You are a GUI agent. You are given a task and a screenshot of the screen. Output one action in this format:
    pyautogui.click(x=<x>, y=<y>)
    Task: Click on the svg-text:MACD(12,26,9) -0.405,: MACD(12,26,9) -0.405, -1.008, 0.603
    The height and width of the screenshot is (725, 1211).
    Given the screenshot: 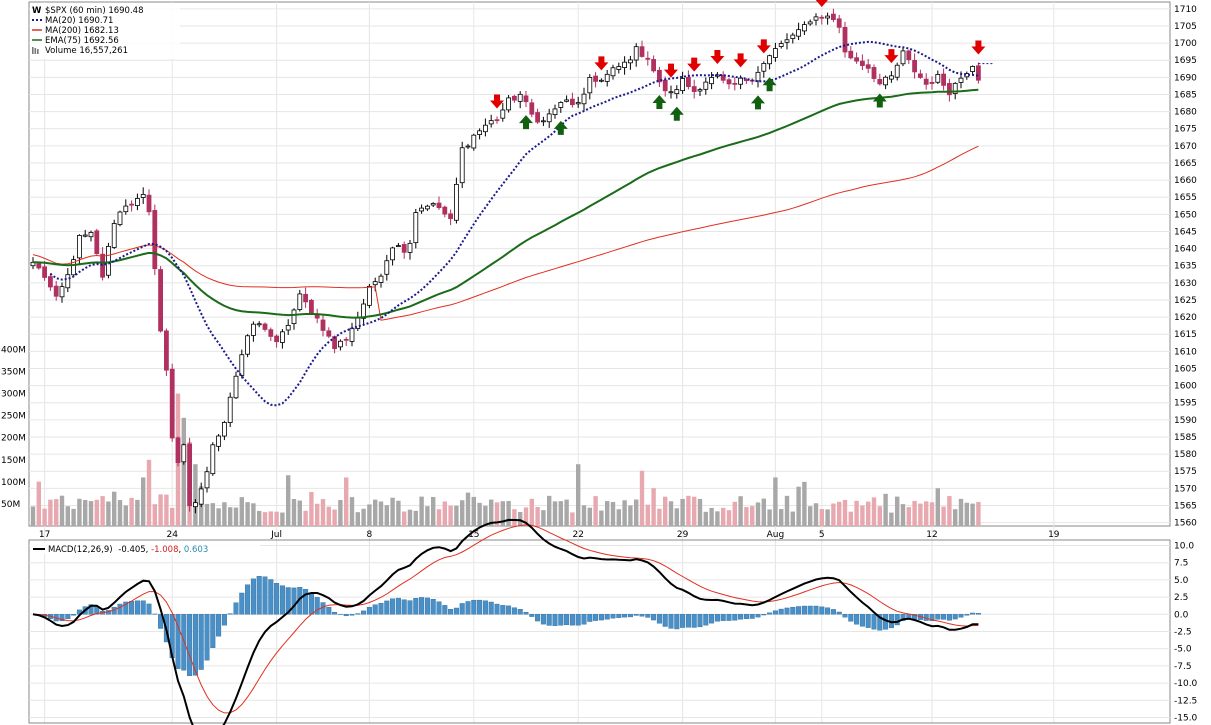 What is the action you would take?
    pyautogui.click(x=128, y=550)
    